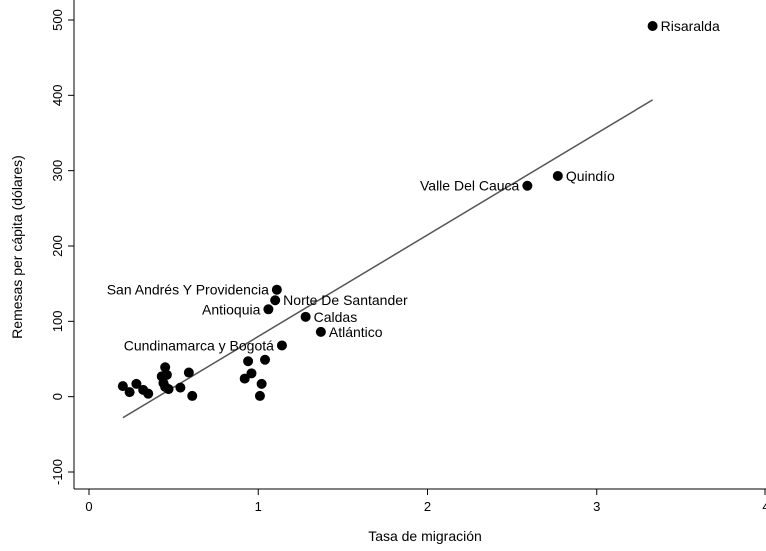 The image size is (766, 551). Describe the element at coordinates (88, 506) in the screenshot. I see `x-tick-label: 0` at that location.